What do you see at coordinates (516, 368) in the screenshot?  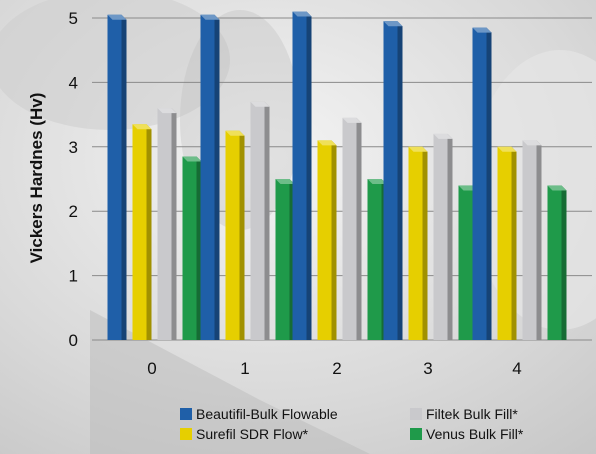 I see `x-tick-label: 4` at bounding box center [516, 368].